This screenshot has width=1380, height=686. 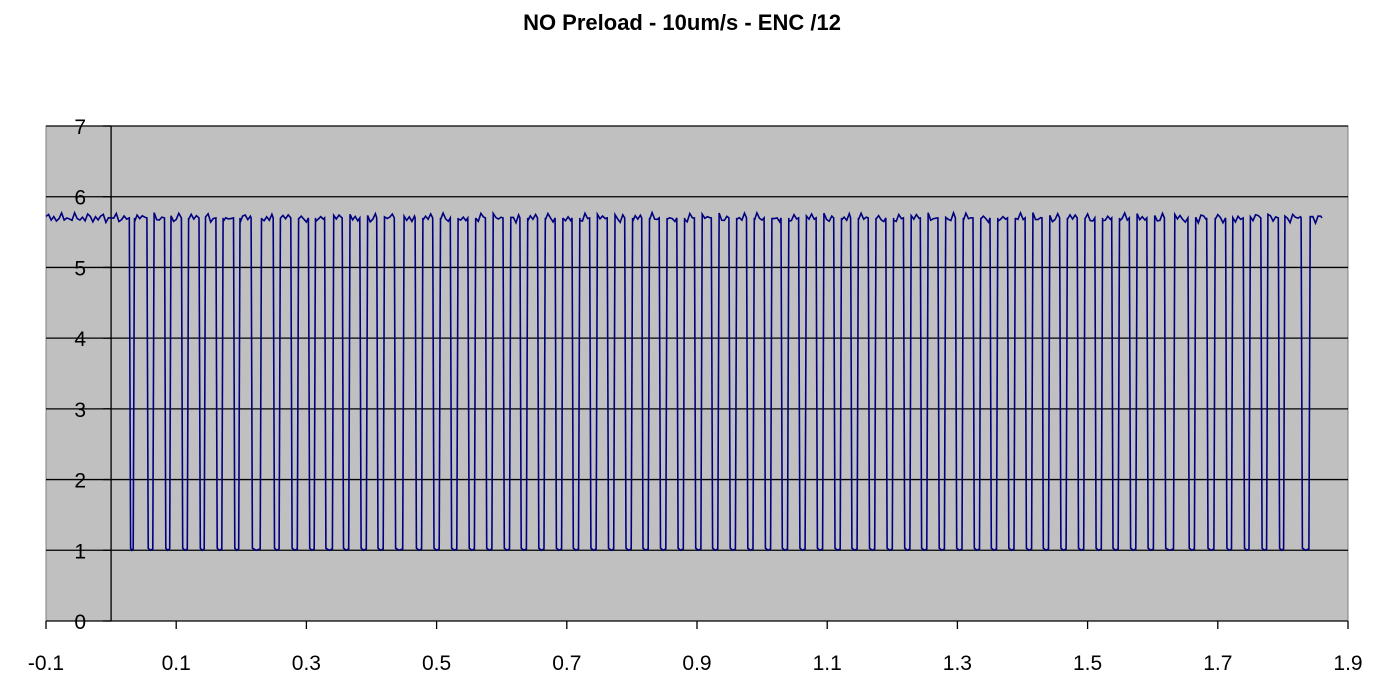 What do you see at coordinates (306, 663) in the screenshot?
I see `x-tick-label-0.3: 0.3` at bounding box center [306, 663].